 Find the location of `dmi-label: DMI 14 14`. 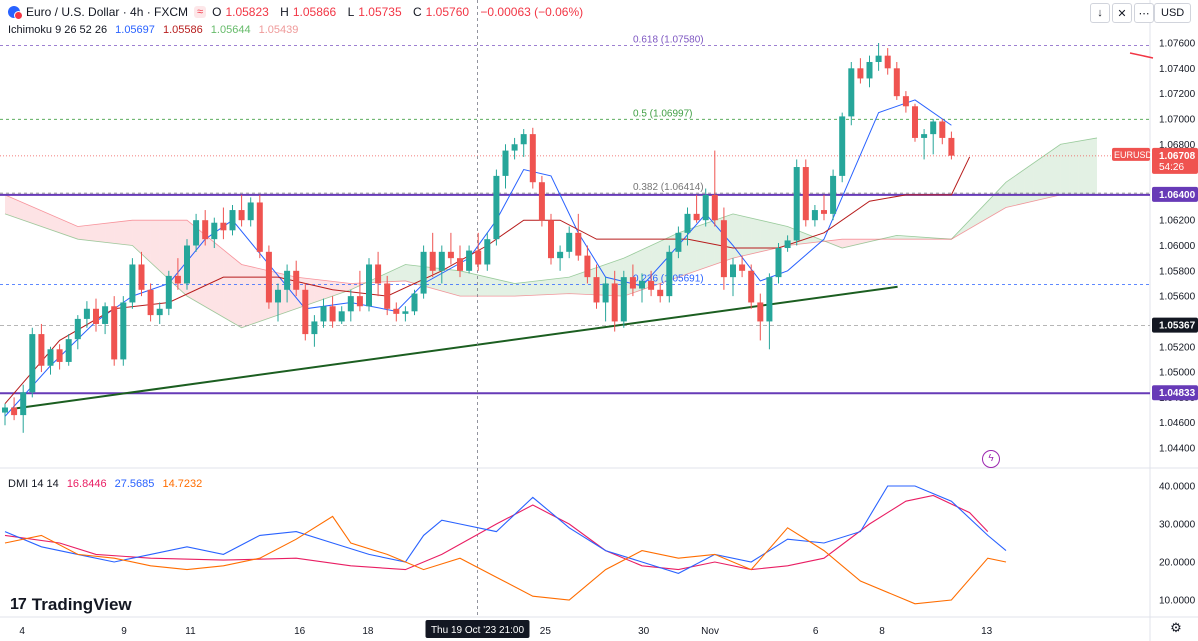

dmi-label: DMI 14 14 is located at coordinates (33, 484).